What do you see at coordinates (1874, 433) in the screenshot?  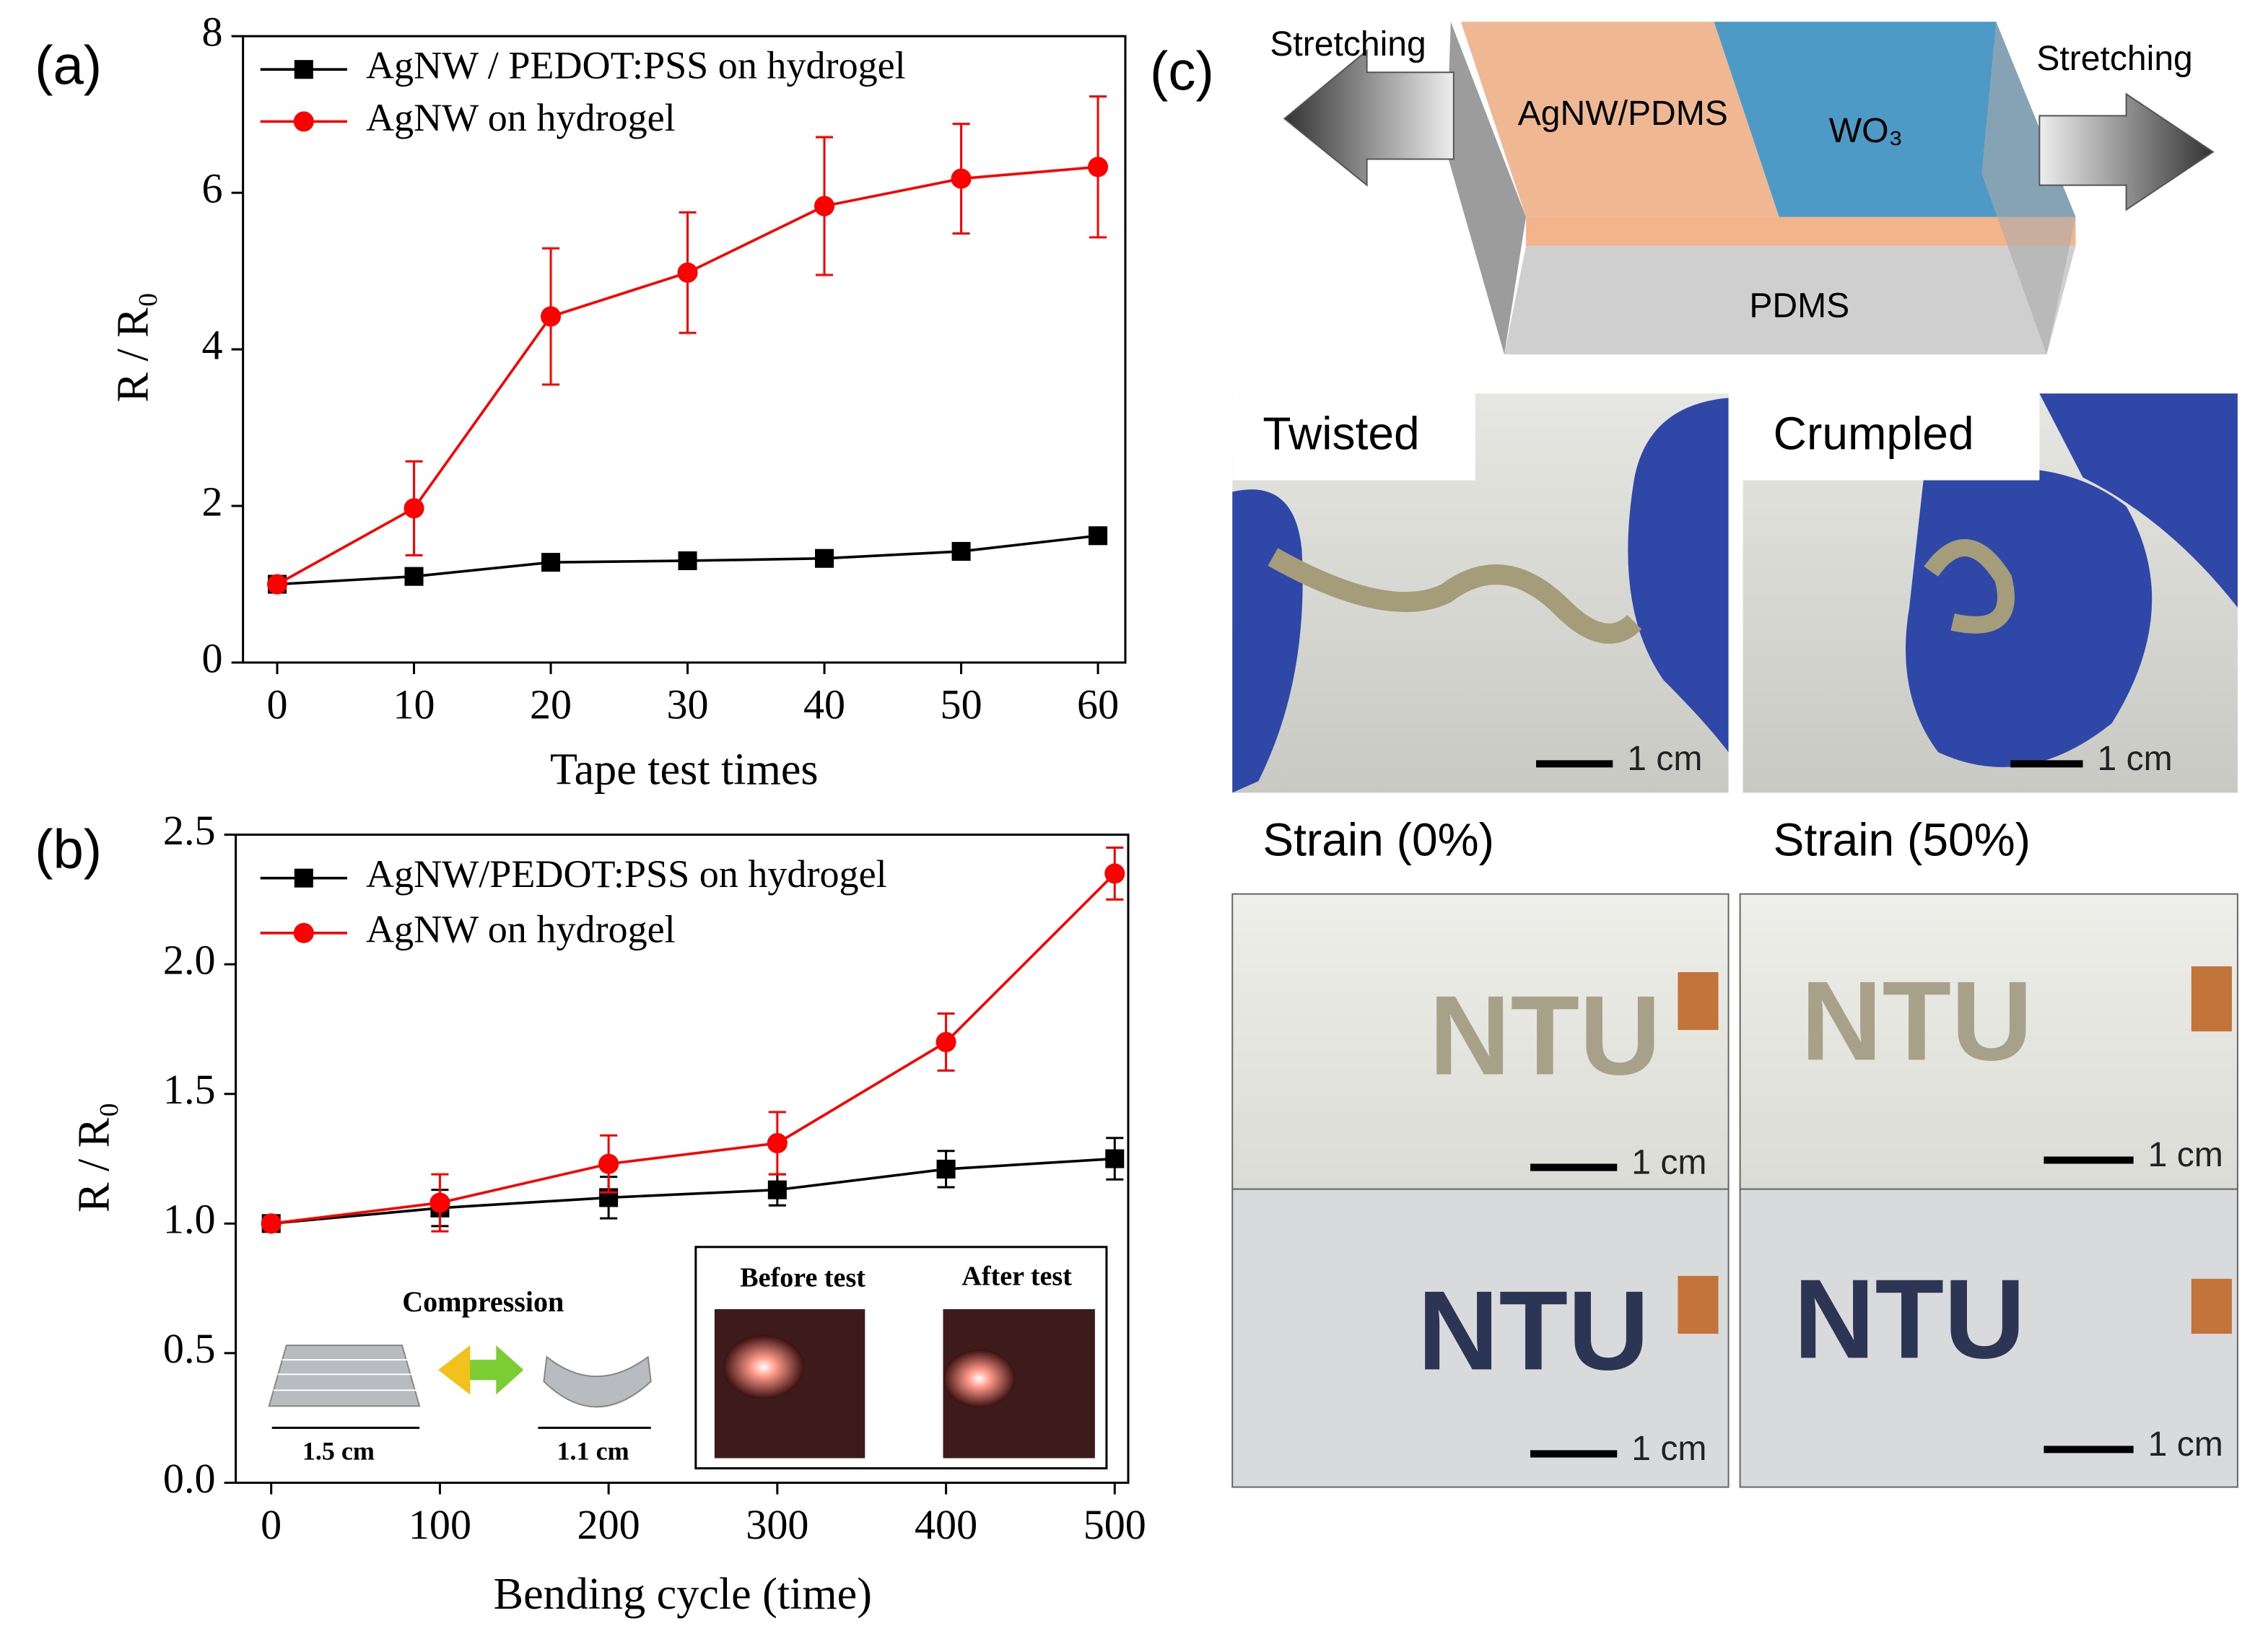 I see `label: Crumpled` at bounding box center [1874, 433].